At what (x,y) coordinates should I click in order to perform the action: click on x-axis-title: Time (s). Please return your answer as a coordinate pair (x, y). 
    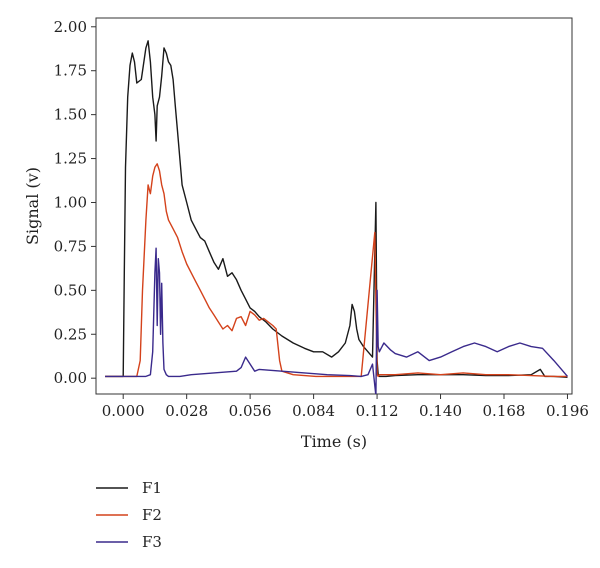
    Looking at the image, I should click on (334, 441).